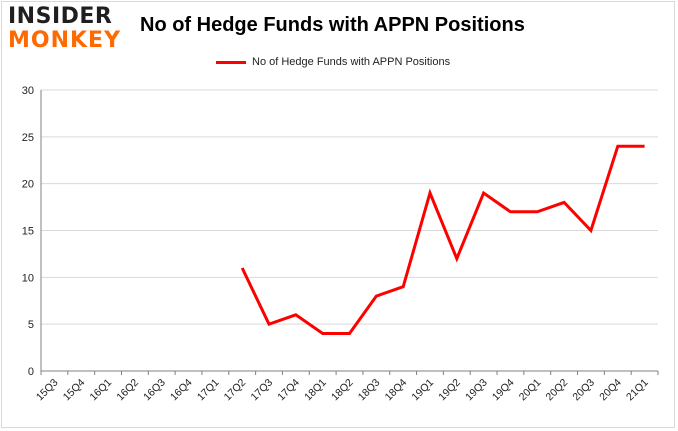 The width and height of the screenshot is (678, 431). I want to click on chart-legend: No of Hedge Funds with APPN Positions, so click(333, 62).